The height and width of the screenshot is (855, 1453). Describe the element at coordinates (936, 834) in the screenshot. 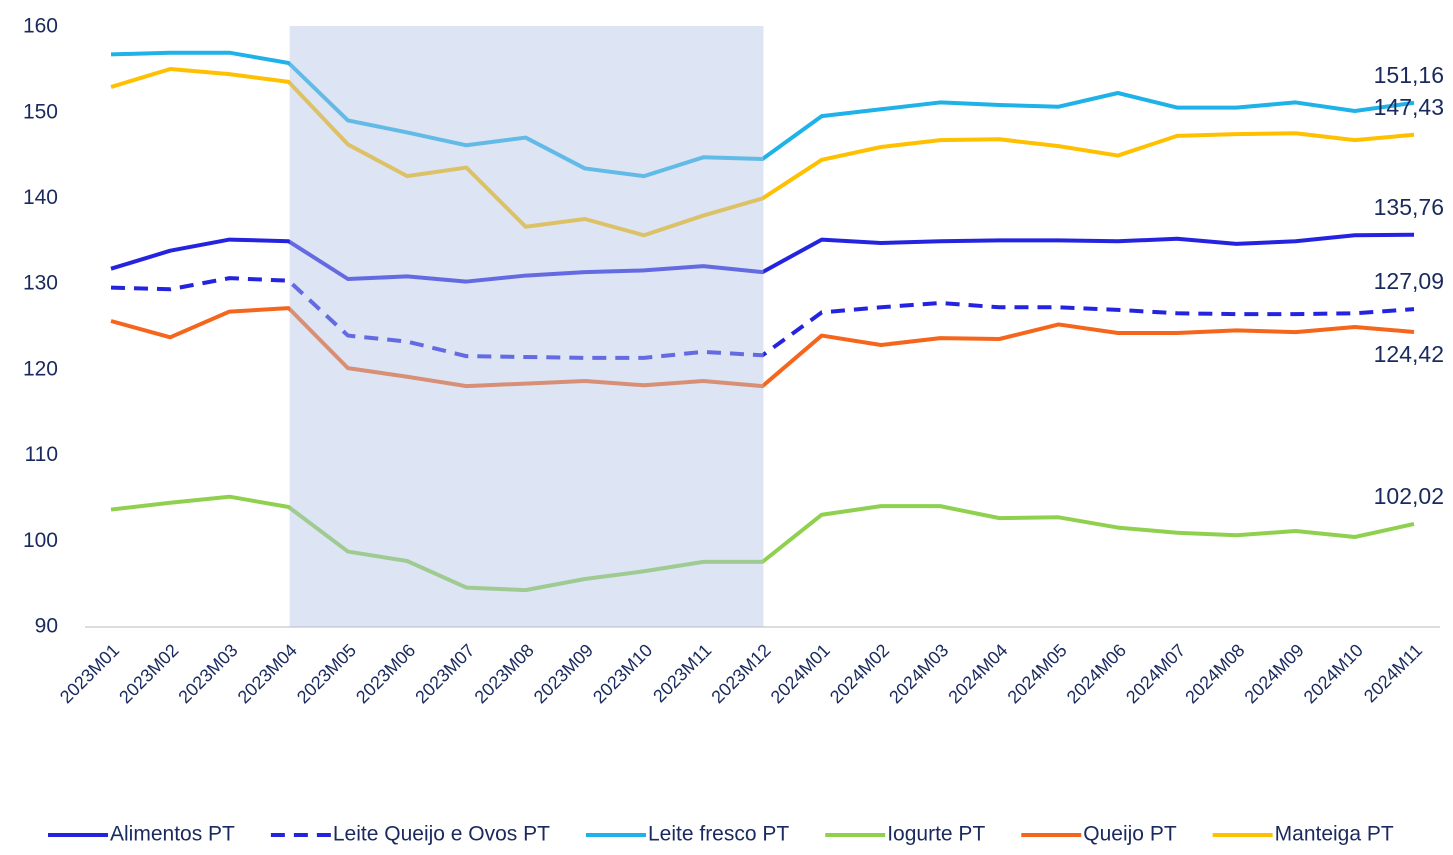

I see `legend-label: Iogurte PT` at that location.